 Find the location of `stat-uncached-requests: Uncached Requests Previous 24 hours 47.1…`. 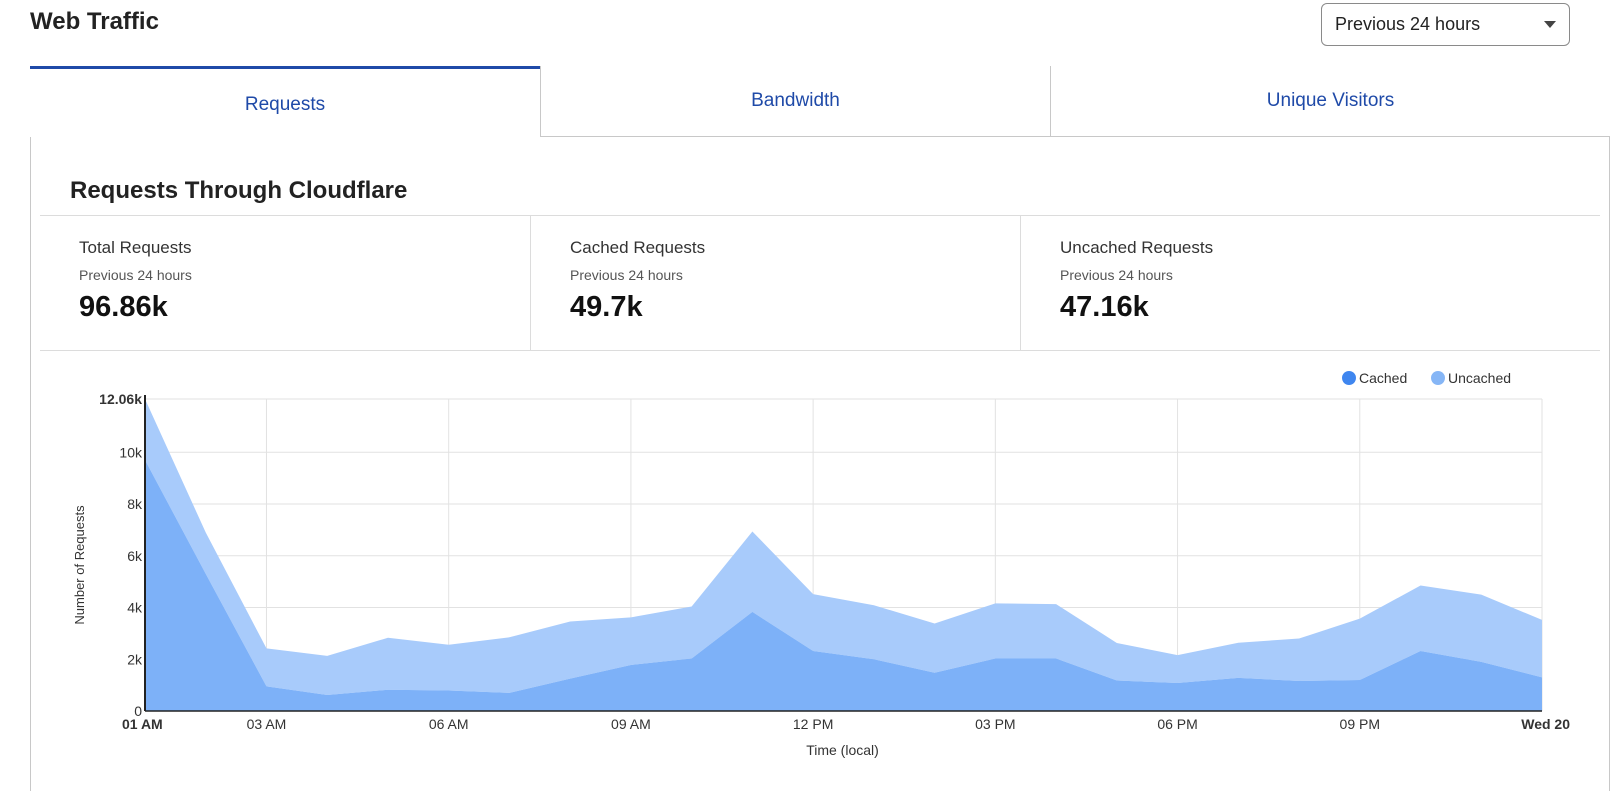

stat-uncached-requests: Uncached Requests Previous 24 hours 47.1… is located at coordinates (1310, 283).